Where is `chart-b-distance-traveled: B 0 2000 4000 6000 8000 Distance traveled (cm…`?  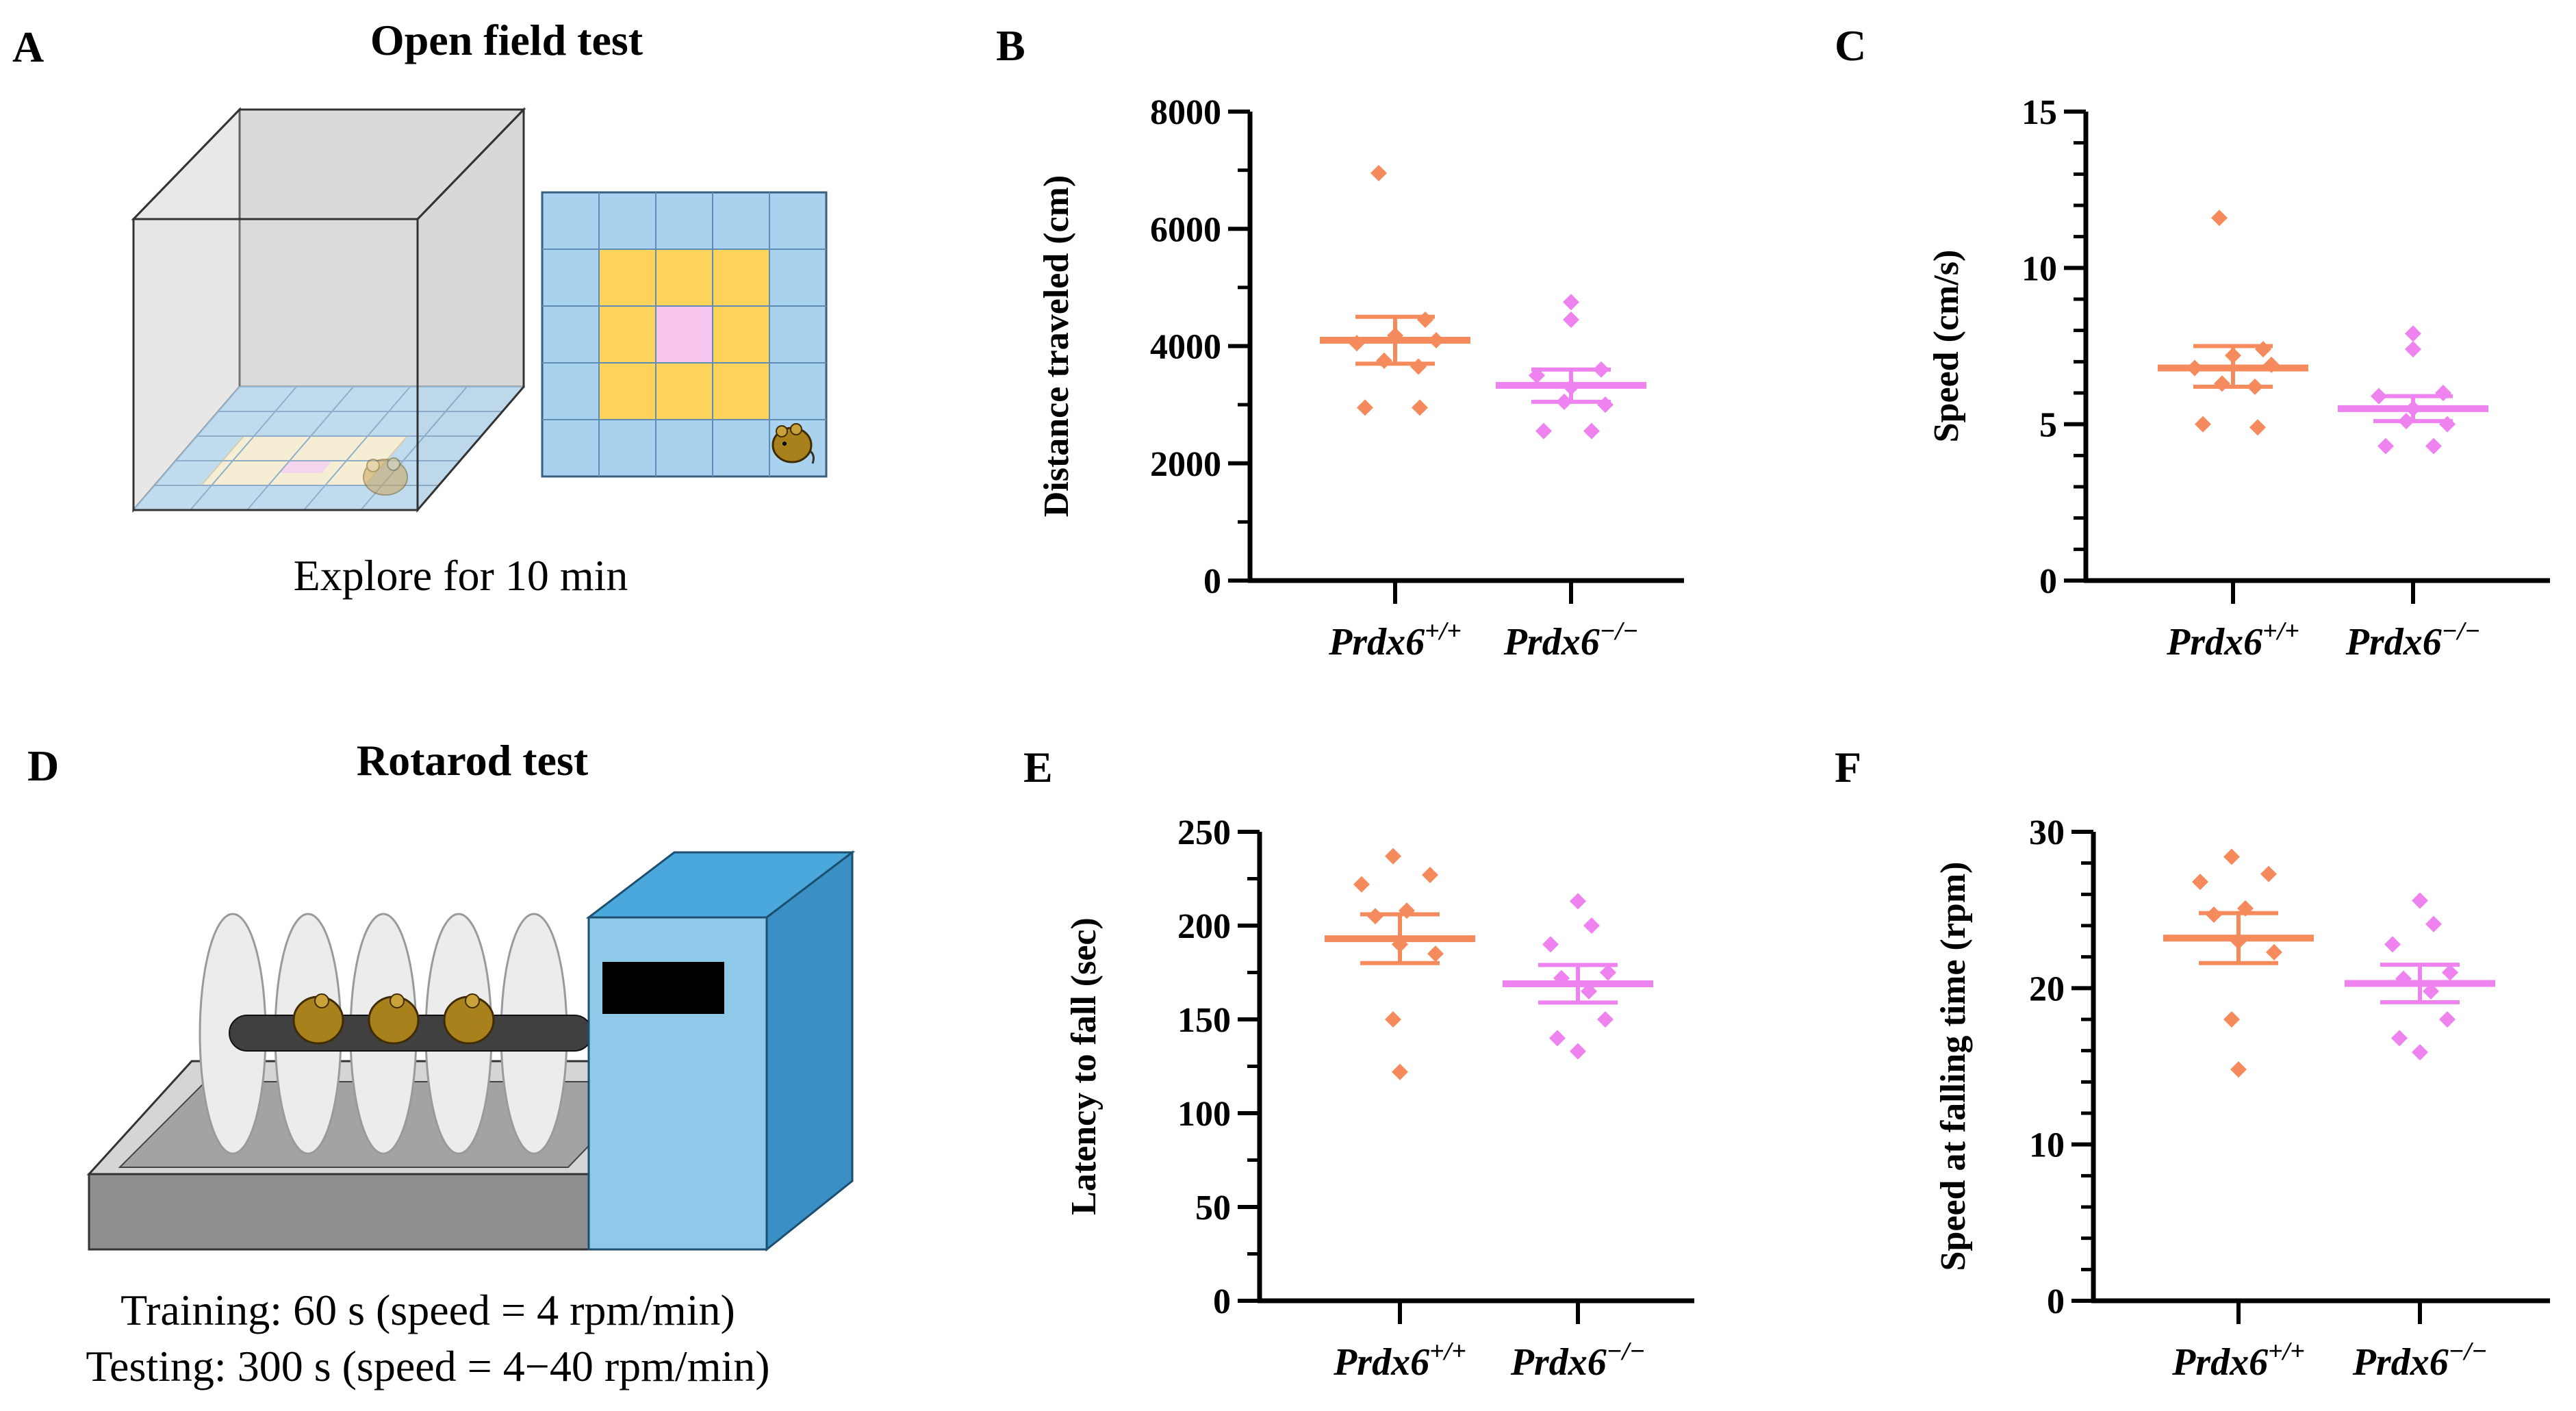
chart-b-distance-traveled: B 0 2000 4000 6000 8000 Distance traveled (cm… is located at coordinates (1340, 342).